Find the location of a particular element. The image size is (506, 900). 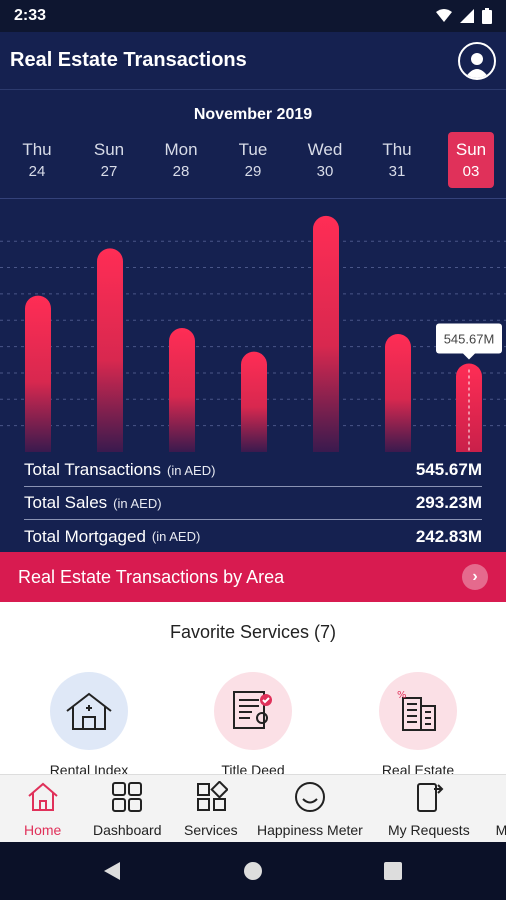

nav-my-requests: My Requests is located at coordinates (429, 809).